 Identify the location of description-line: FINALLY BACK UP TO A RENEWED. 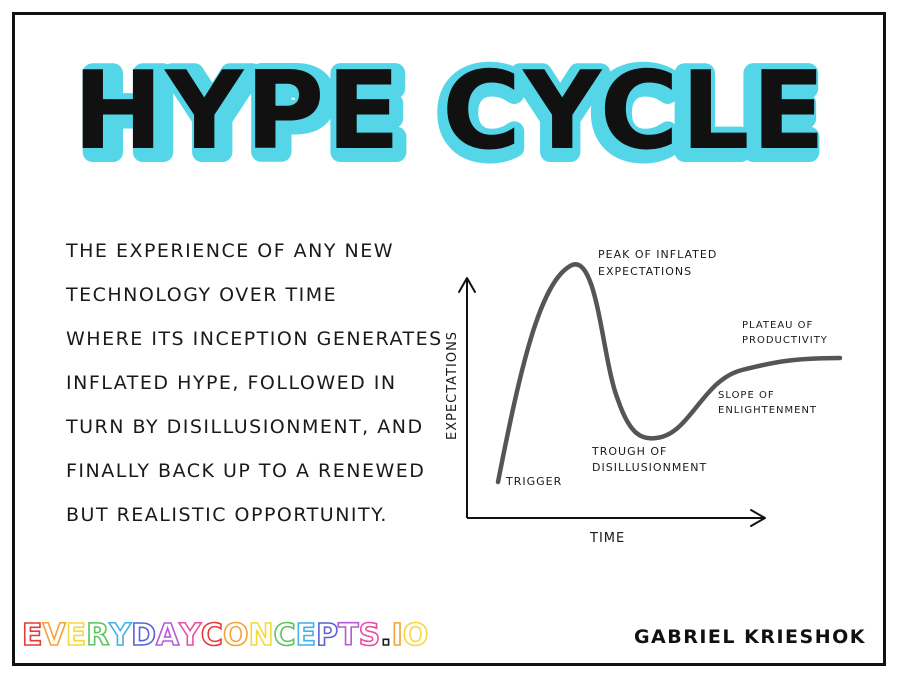
(246, 471).